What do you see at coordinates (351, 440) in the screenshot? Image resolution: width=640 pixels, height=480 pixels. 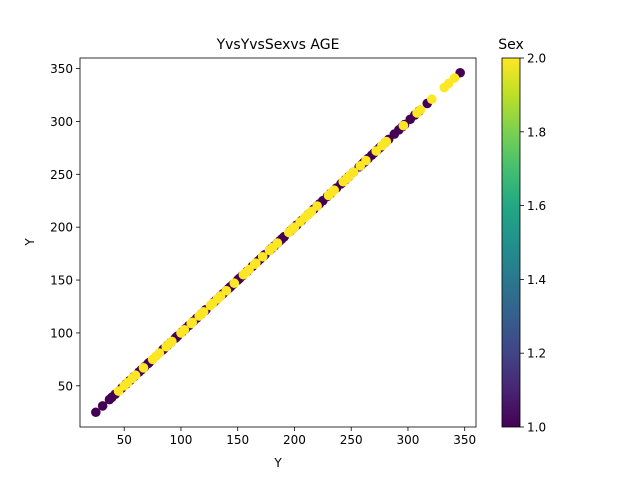 I see `x-tick-label: 250` at bounding box center [351, 440].